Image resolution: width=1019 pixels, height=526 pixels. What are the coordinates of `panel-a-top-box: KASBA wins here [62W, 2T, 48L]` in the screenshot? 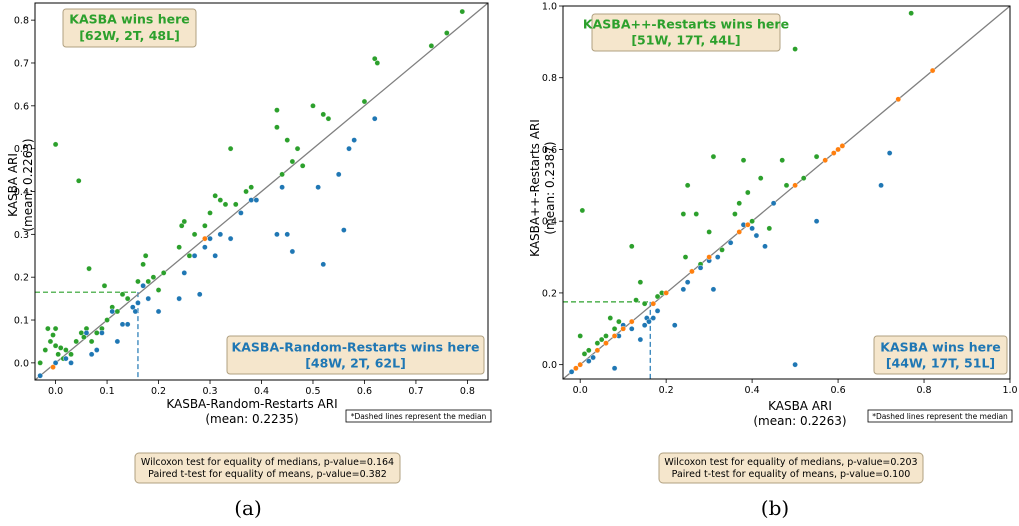 It's located at (129, 28).